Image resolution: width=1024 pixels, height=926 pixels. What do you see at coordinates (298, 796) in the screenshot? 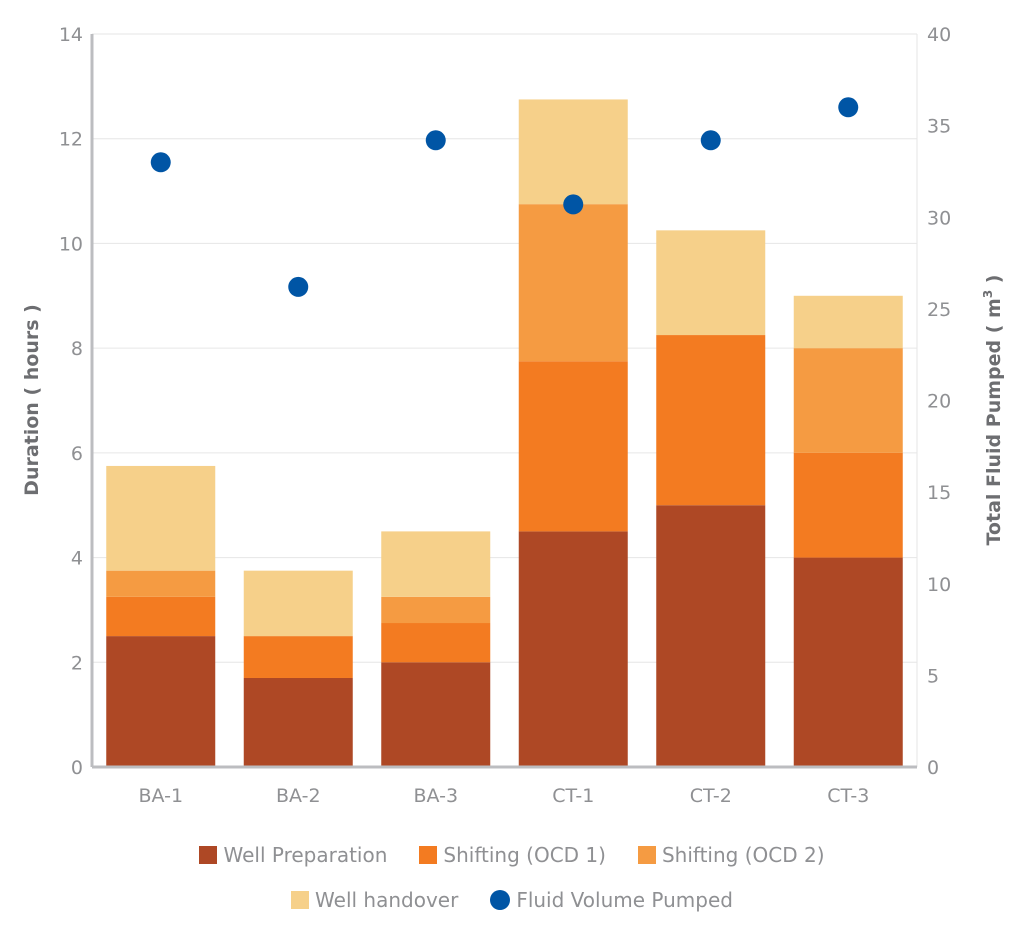
I see `x-tick-label: BA-2` at bounding box center [298, 796].